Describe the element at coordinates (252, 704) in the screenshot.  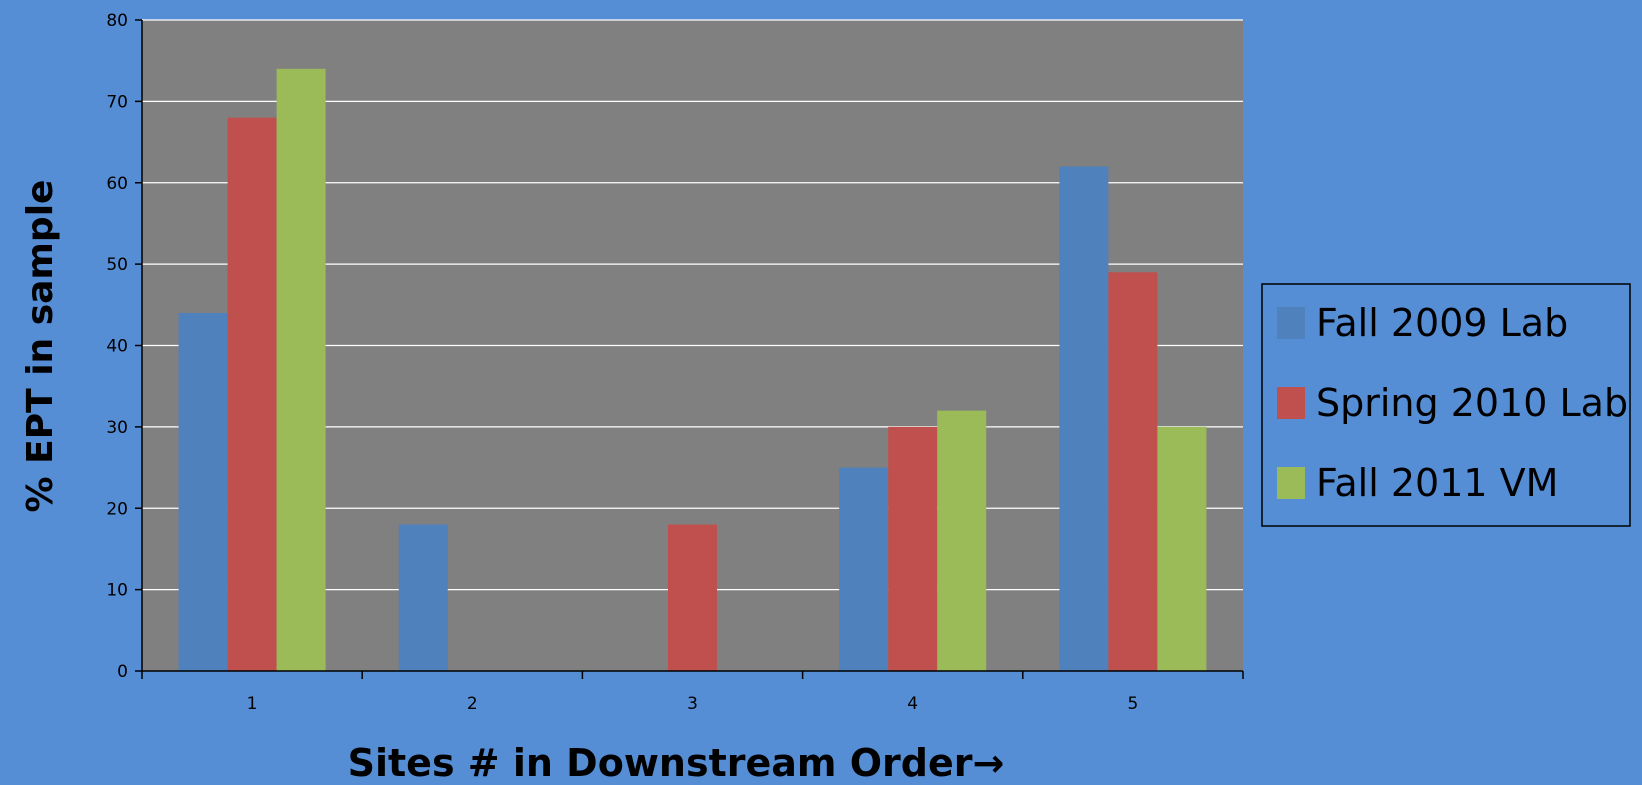
I see `x-tick-label: 1` at that location.